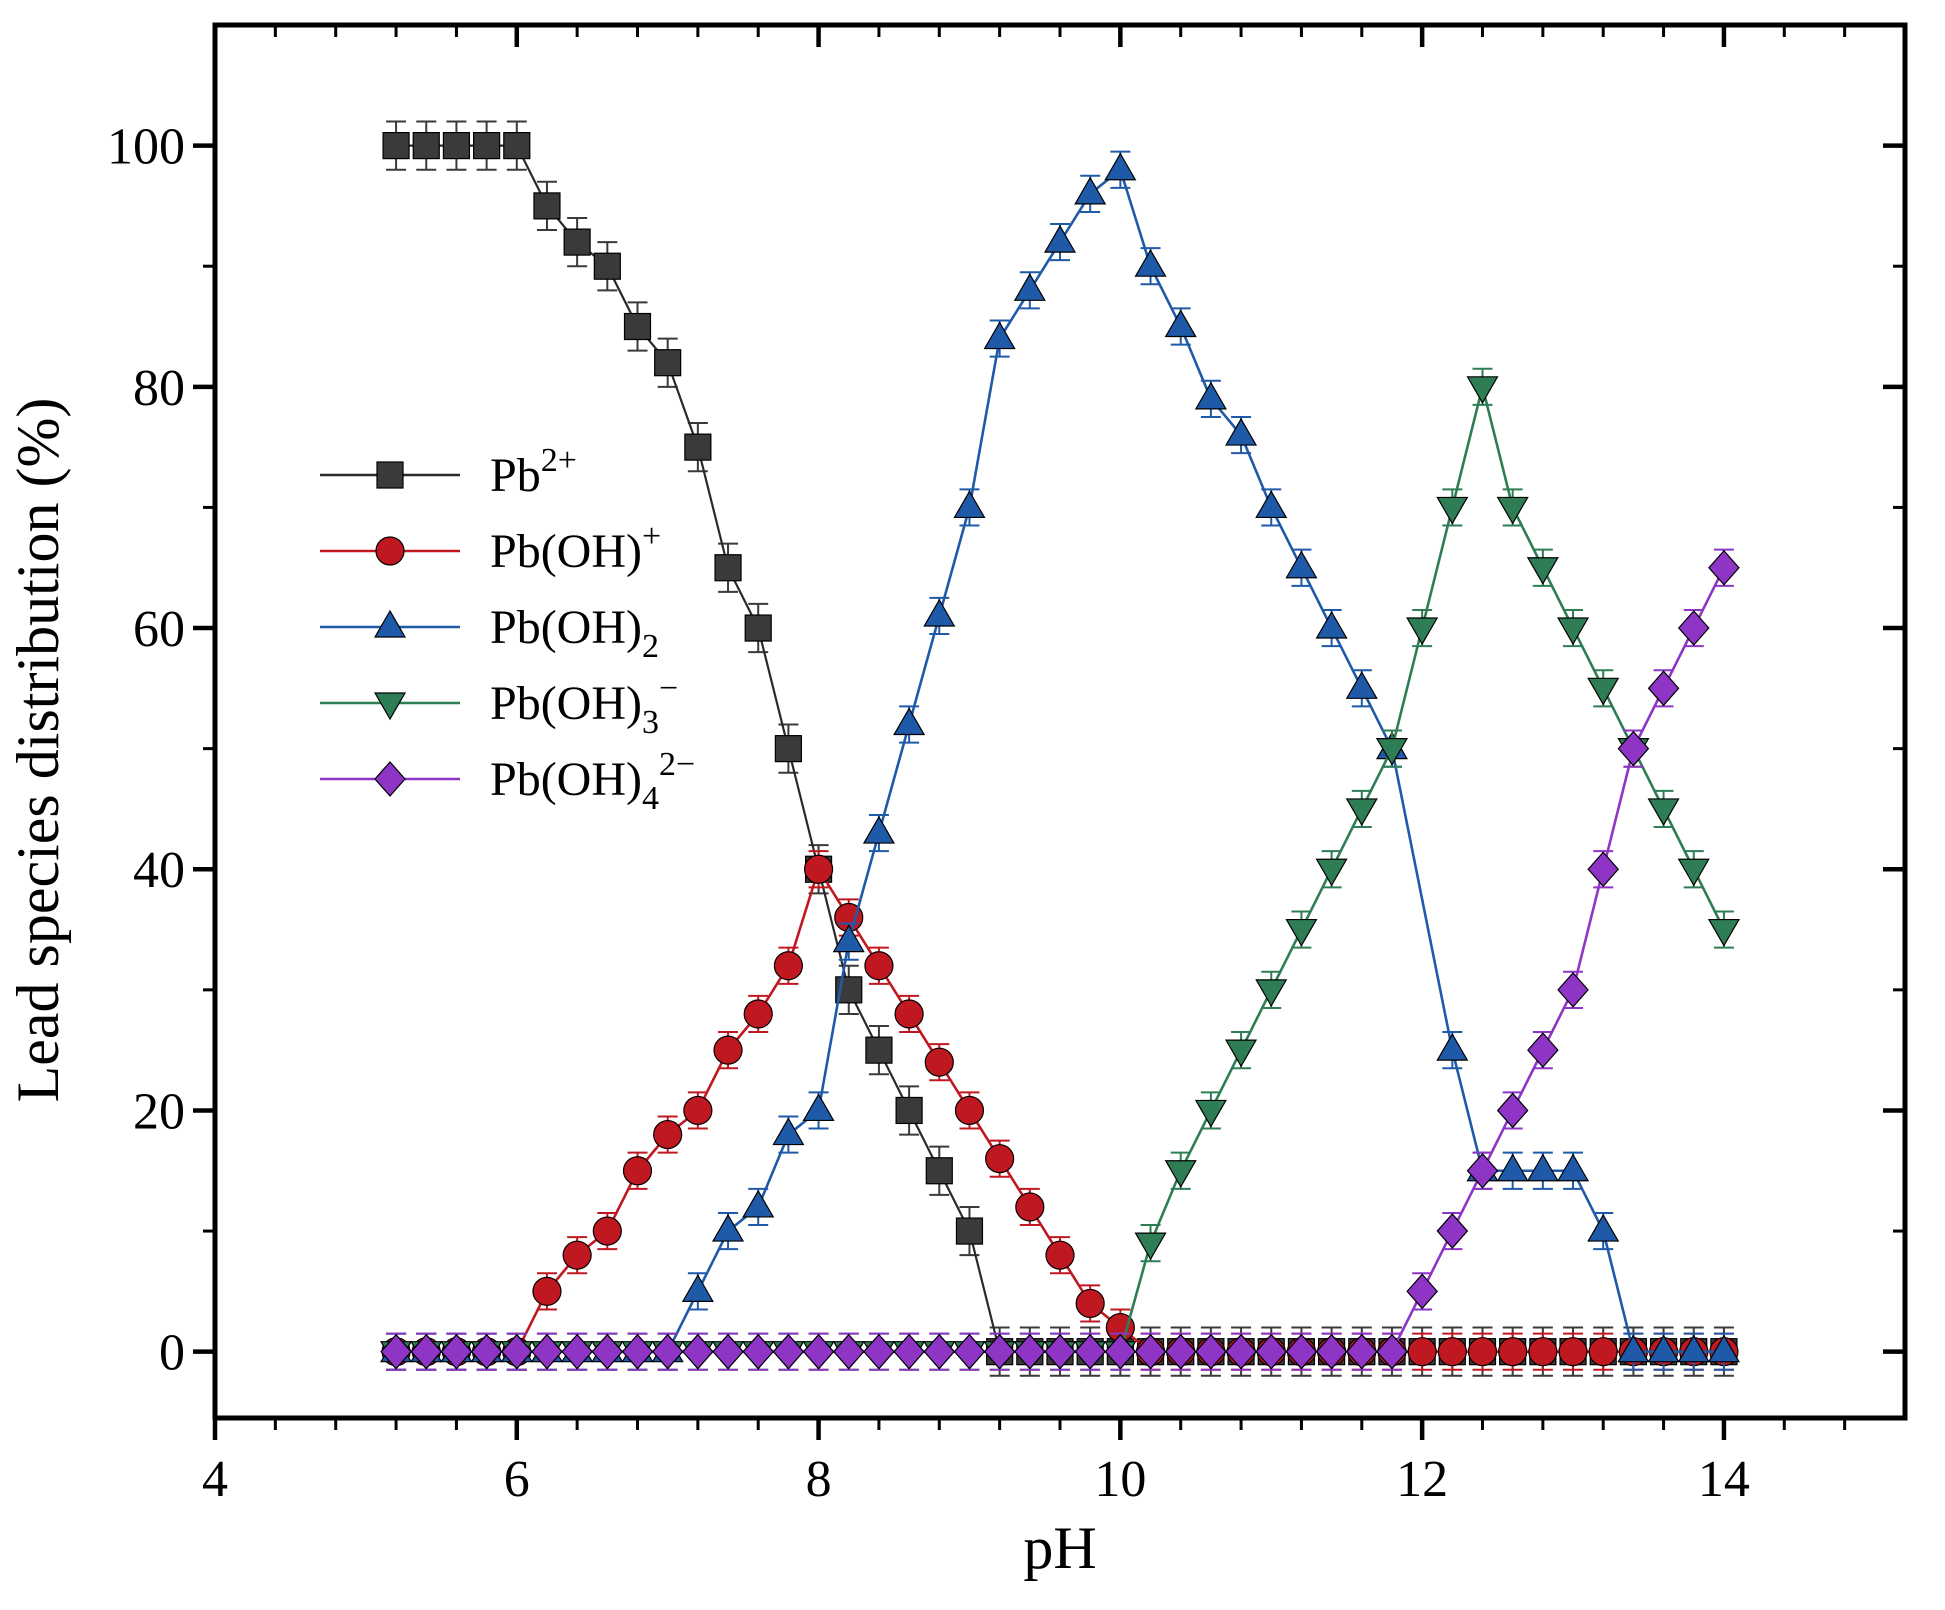 This screenshot has height=1610, width=1945. I want to click on legend-label-pboh2: Pb(OH)2, so click(574, 633).